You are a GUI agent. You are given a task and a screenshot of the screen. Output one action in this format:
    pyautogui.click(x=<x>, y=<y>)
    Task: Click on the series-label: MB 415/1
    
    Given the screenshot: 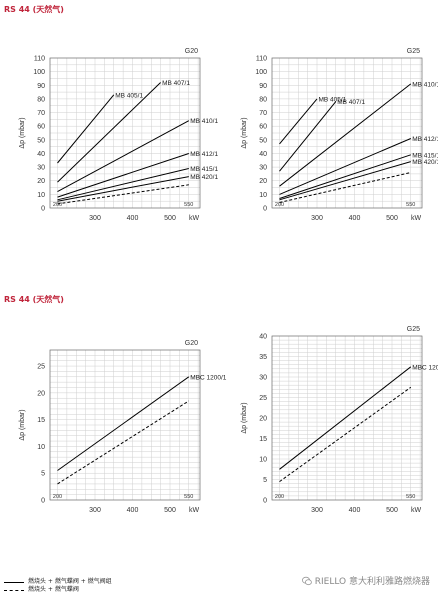 What is the action you would take?
    pyautogui.click(x=204, y=169)
    